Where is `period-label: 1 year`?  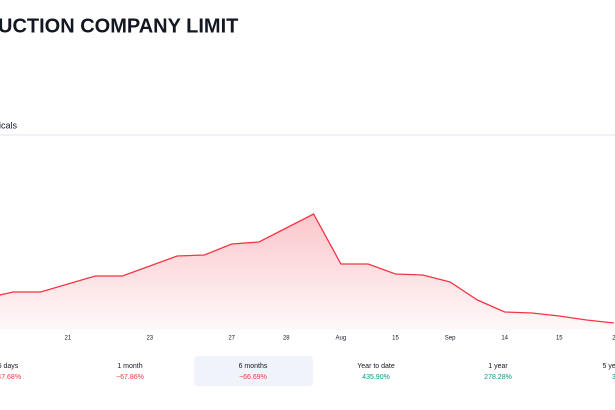 period-label: 1 year is located at coordinates (498, 366).